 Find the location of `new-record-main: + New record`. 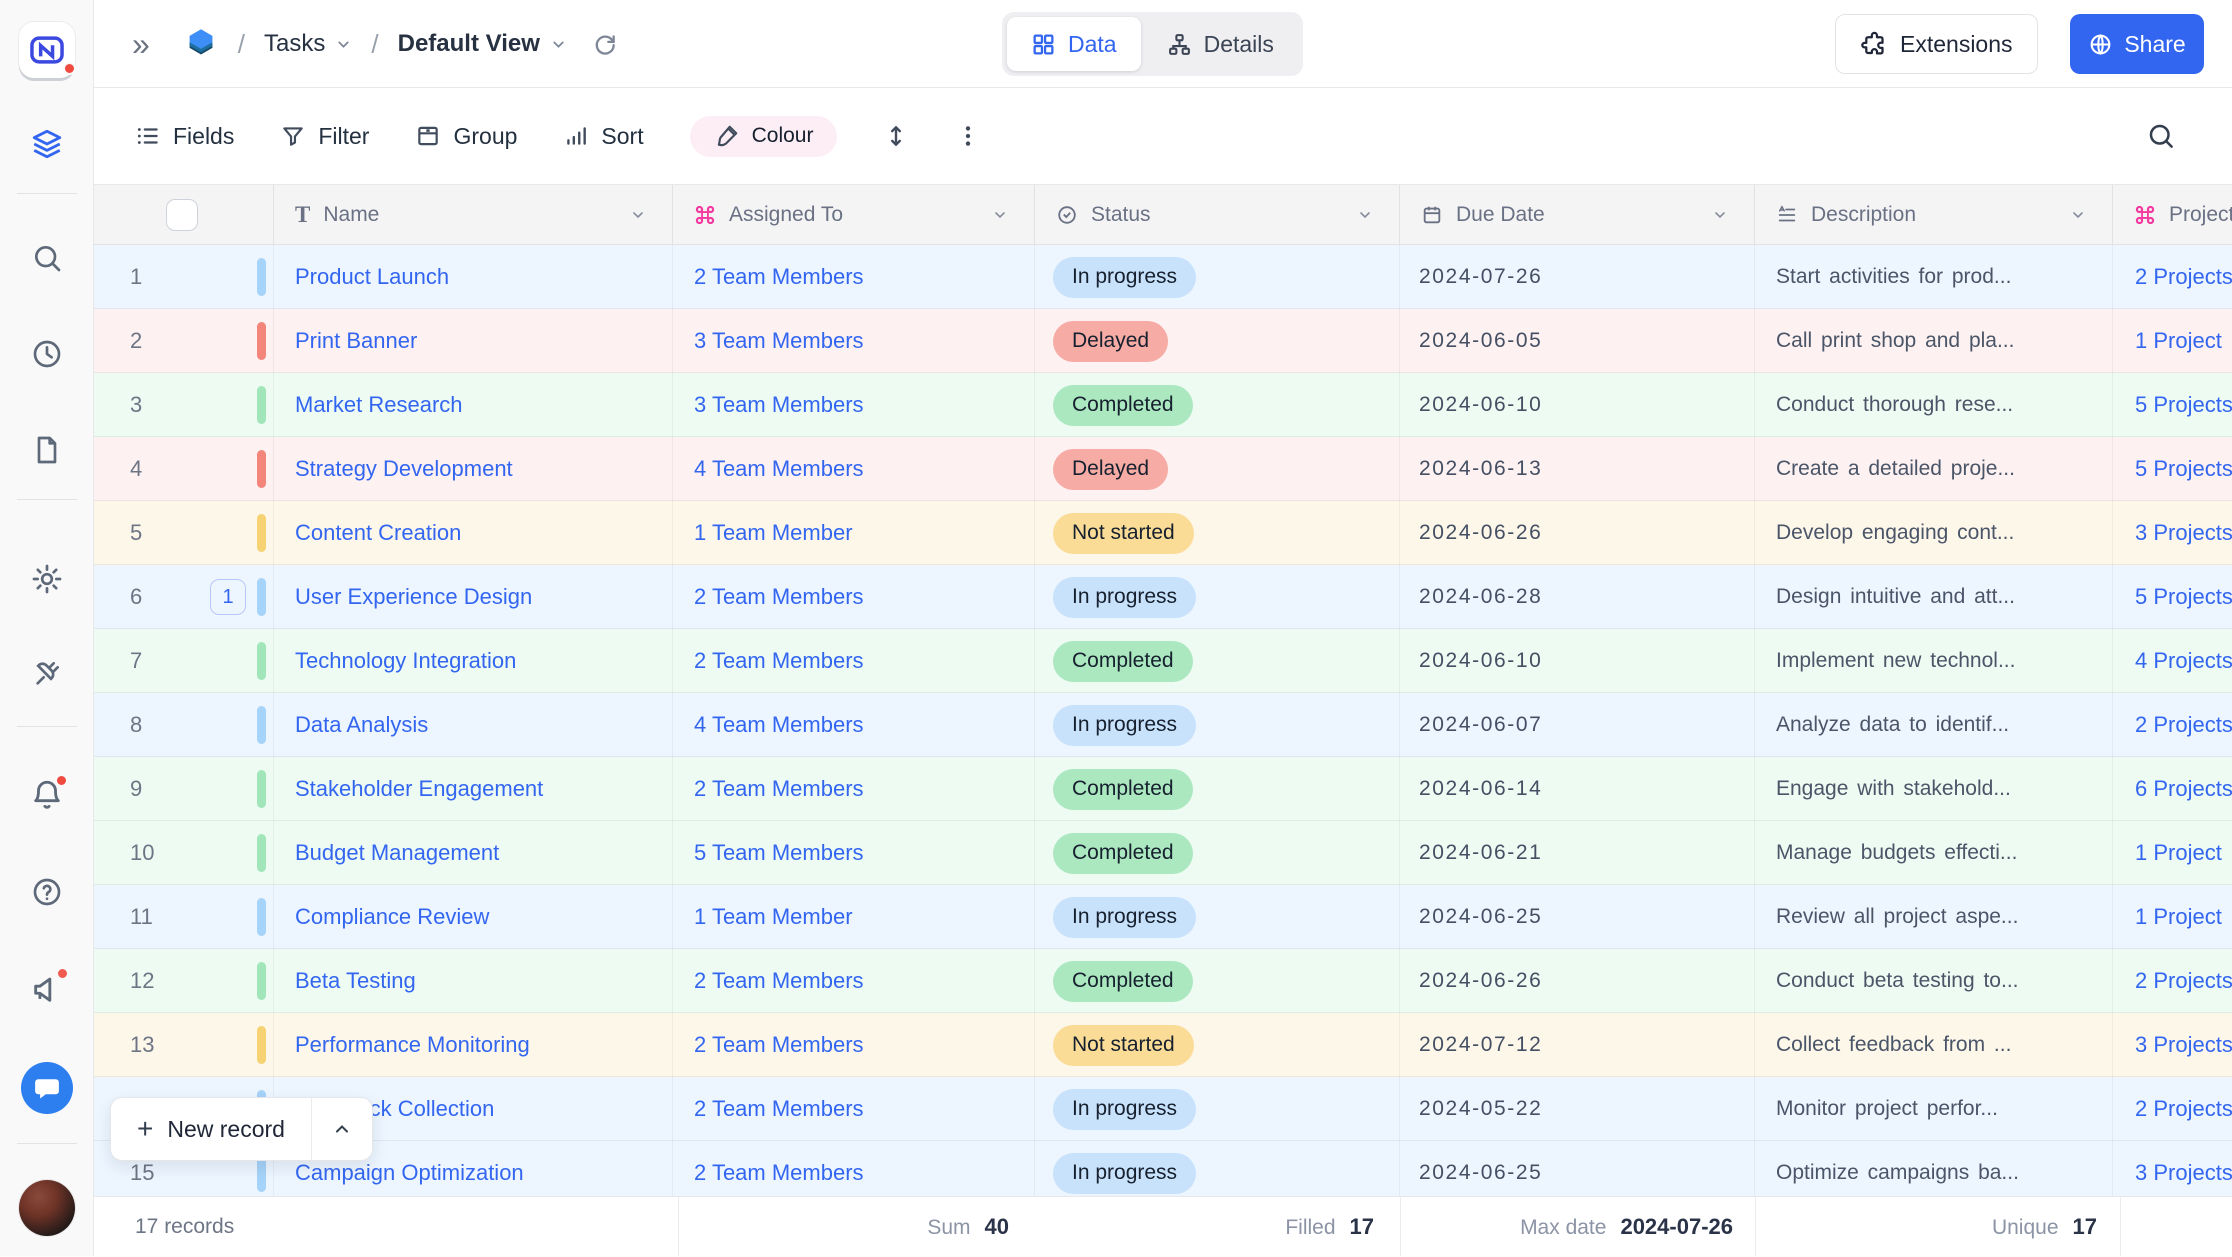

new-record-main: + New record is located at coordinates (211, 1129).